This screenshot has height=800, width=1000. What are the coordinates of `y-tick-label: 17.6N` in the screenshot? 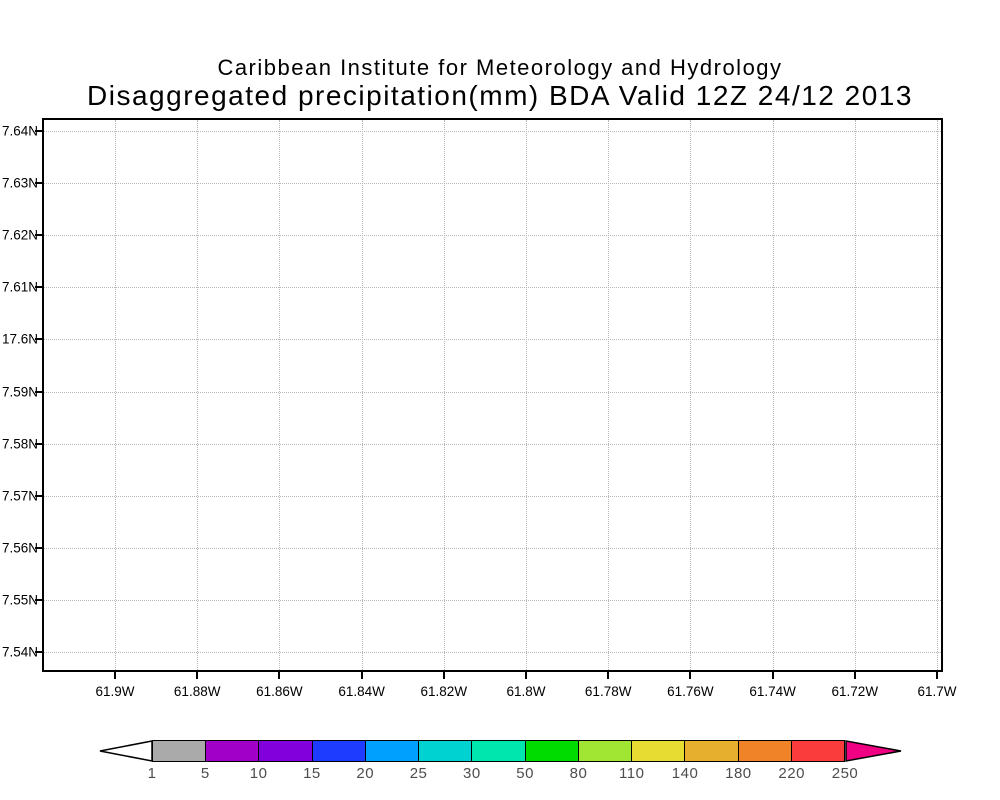 It's located at (19, 339).